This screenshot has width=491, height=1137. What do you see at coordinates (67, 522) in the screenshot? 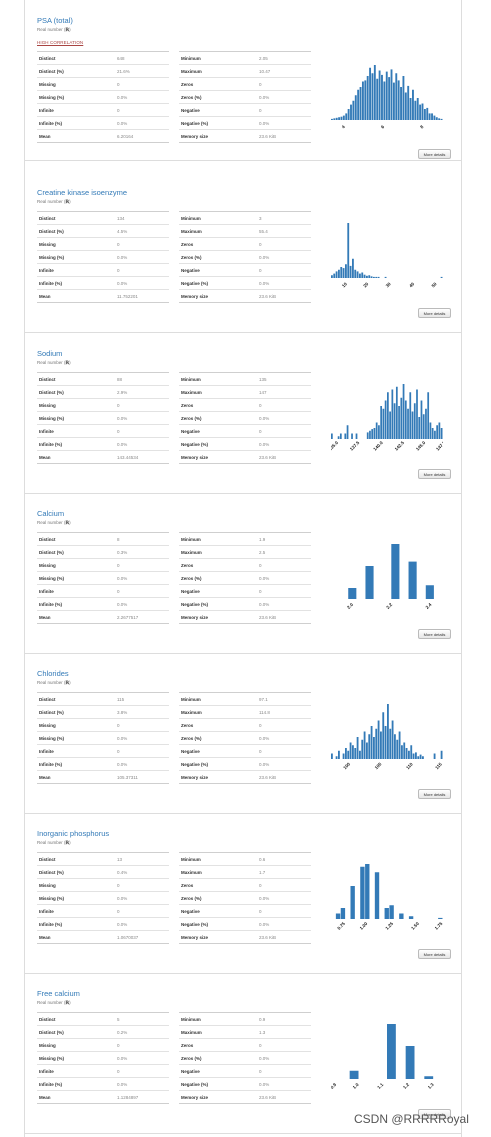
I see `type-code: ℝ` at bounding box center [67, 522].